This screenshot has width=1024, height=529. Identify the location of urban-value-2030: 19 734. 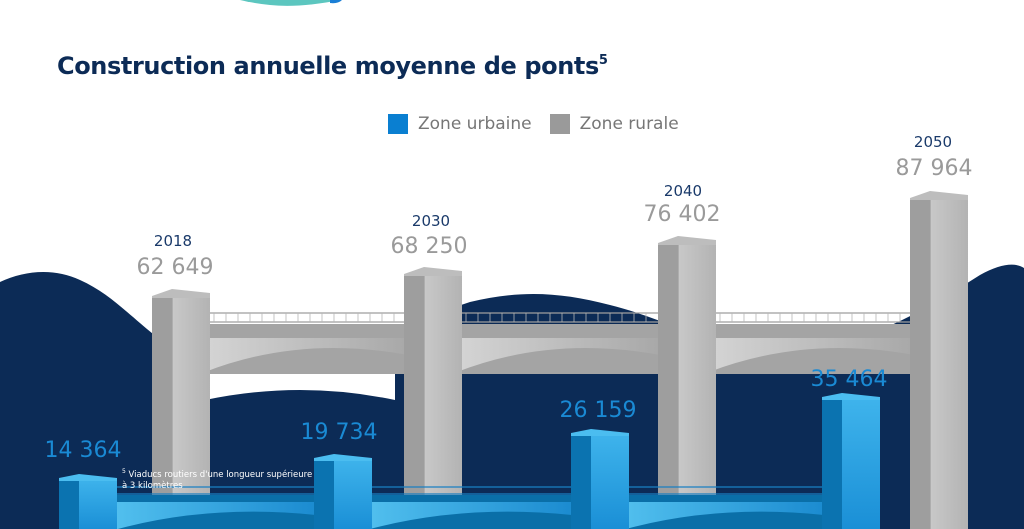
(339, 432).